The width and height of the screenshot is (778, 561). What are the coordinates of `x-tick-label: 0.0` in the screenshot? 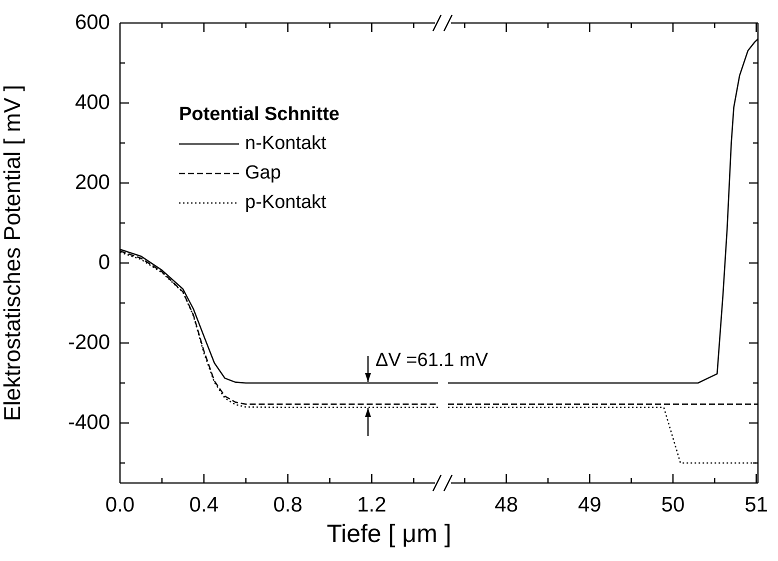 It's located at (120, 504).